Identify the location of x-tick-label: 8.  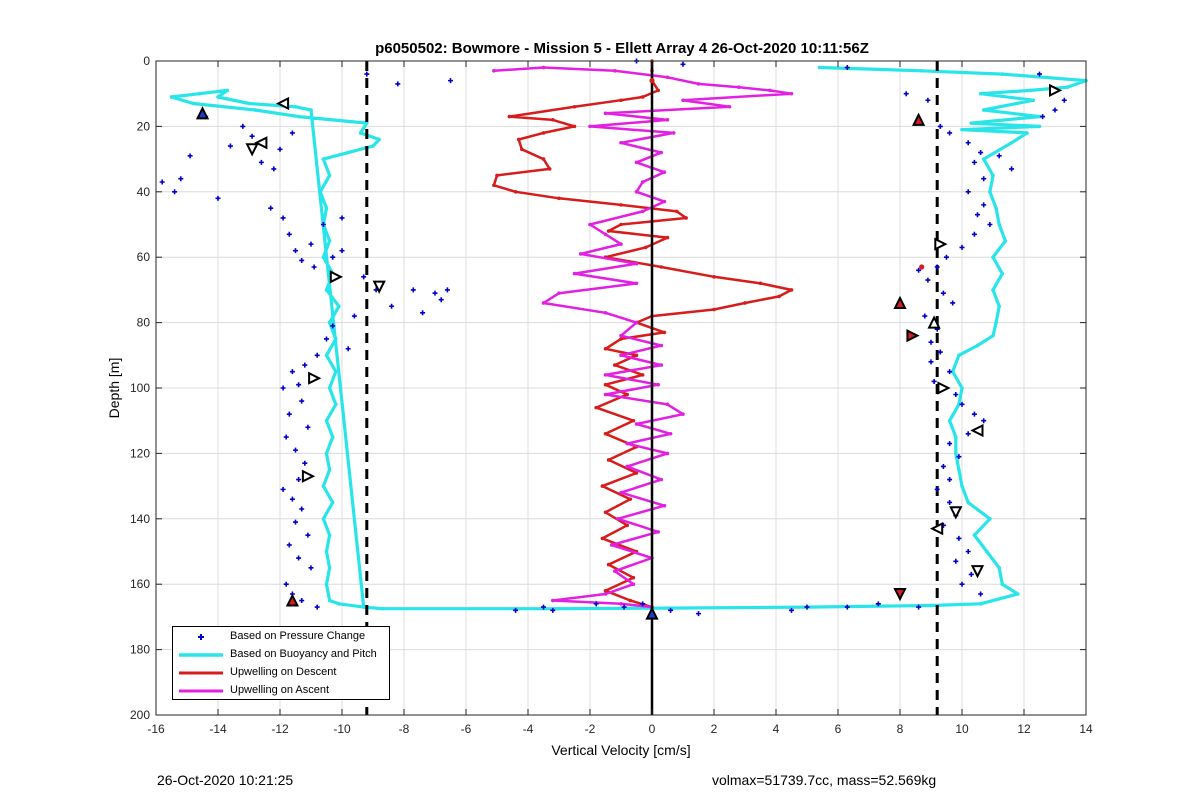
(900, 729).